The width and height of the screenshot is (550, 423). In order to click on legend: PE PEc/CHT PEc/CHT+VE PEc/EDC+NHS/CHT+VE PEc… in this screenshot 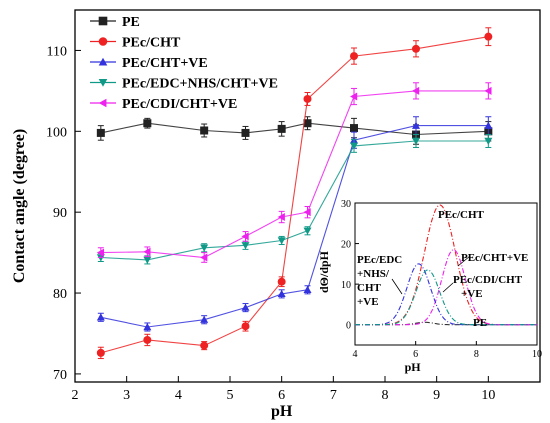, I will do `click(184, 63)`.